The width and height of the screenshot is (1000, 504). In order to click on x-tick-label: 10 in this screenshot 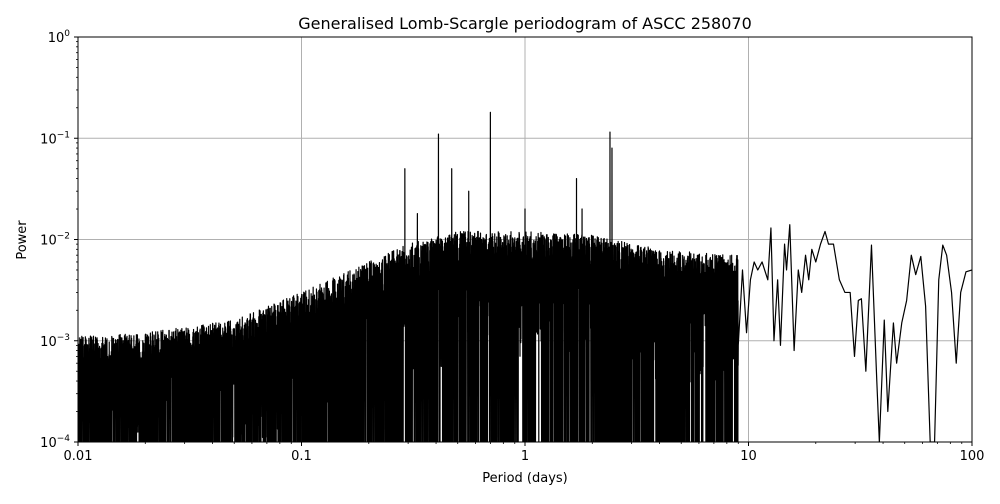, I will do `click(748, 456)`.